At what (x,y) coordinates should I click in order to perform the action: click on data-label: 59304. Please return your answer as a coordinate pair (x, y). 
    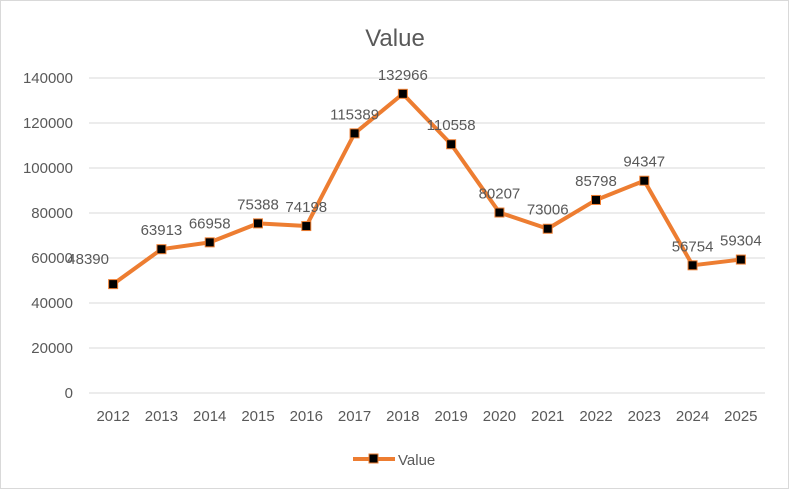
    Looking at the image, I should click on (741, 241).